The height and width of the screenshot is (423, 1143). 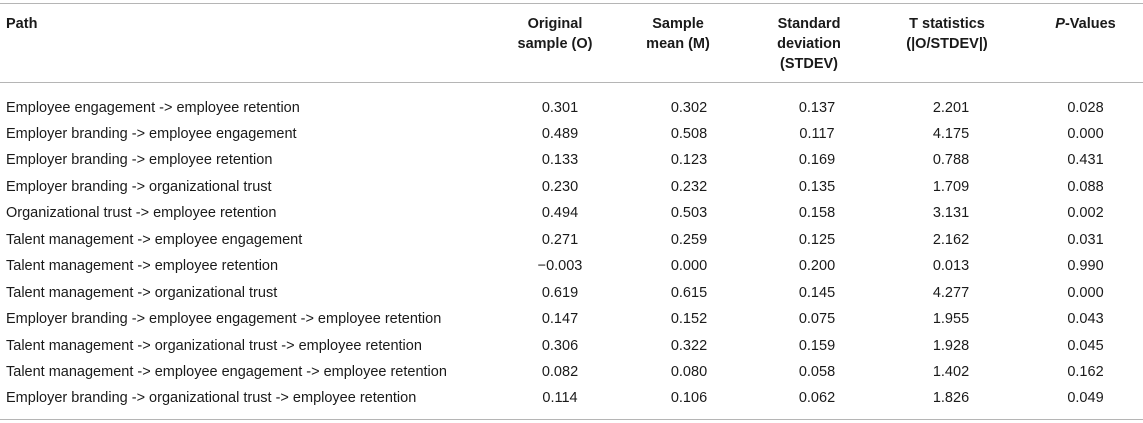 What do you see at coordinates (817, 160) in the screenshot?
I see `cell-standard-deviation: 0.169` at bounding box center [817, 160].